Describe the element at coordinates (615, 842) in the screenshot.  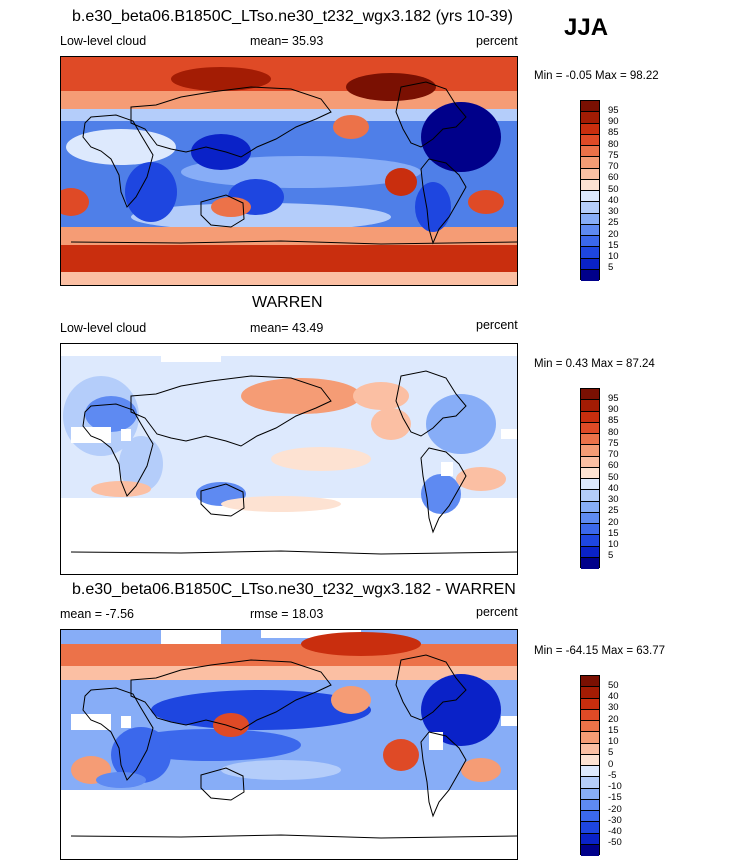
I see `colorbar-label: -50` at that location.